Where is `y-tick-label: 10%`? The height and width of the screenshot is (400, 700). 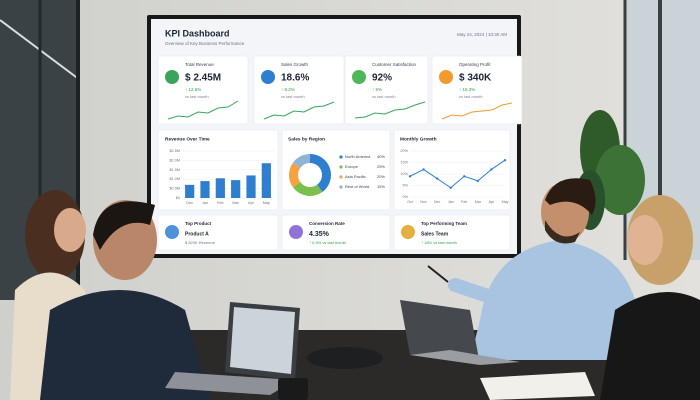 y-tick-label: 10% is located at coordinates (404, 174).